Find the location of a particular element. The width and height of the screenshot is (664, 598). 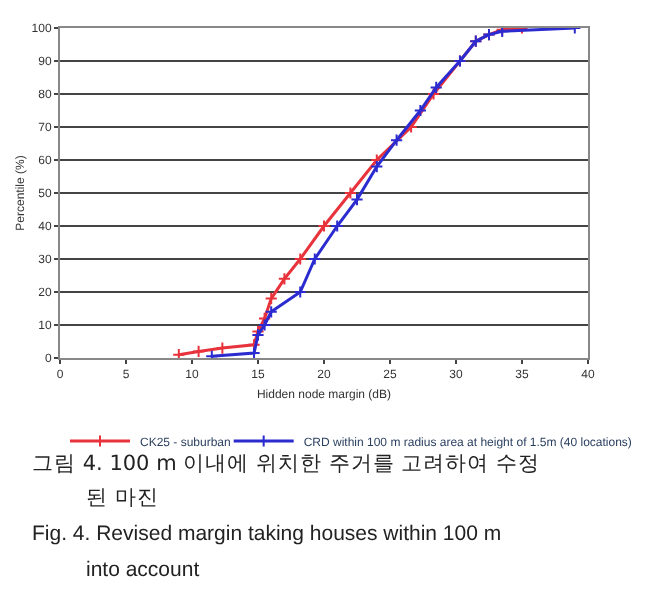

text: 된 마진 is located at coordinates (122, 498).